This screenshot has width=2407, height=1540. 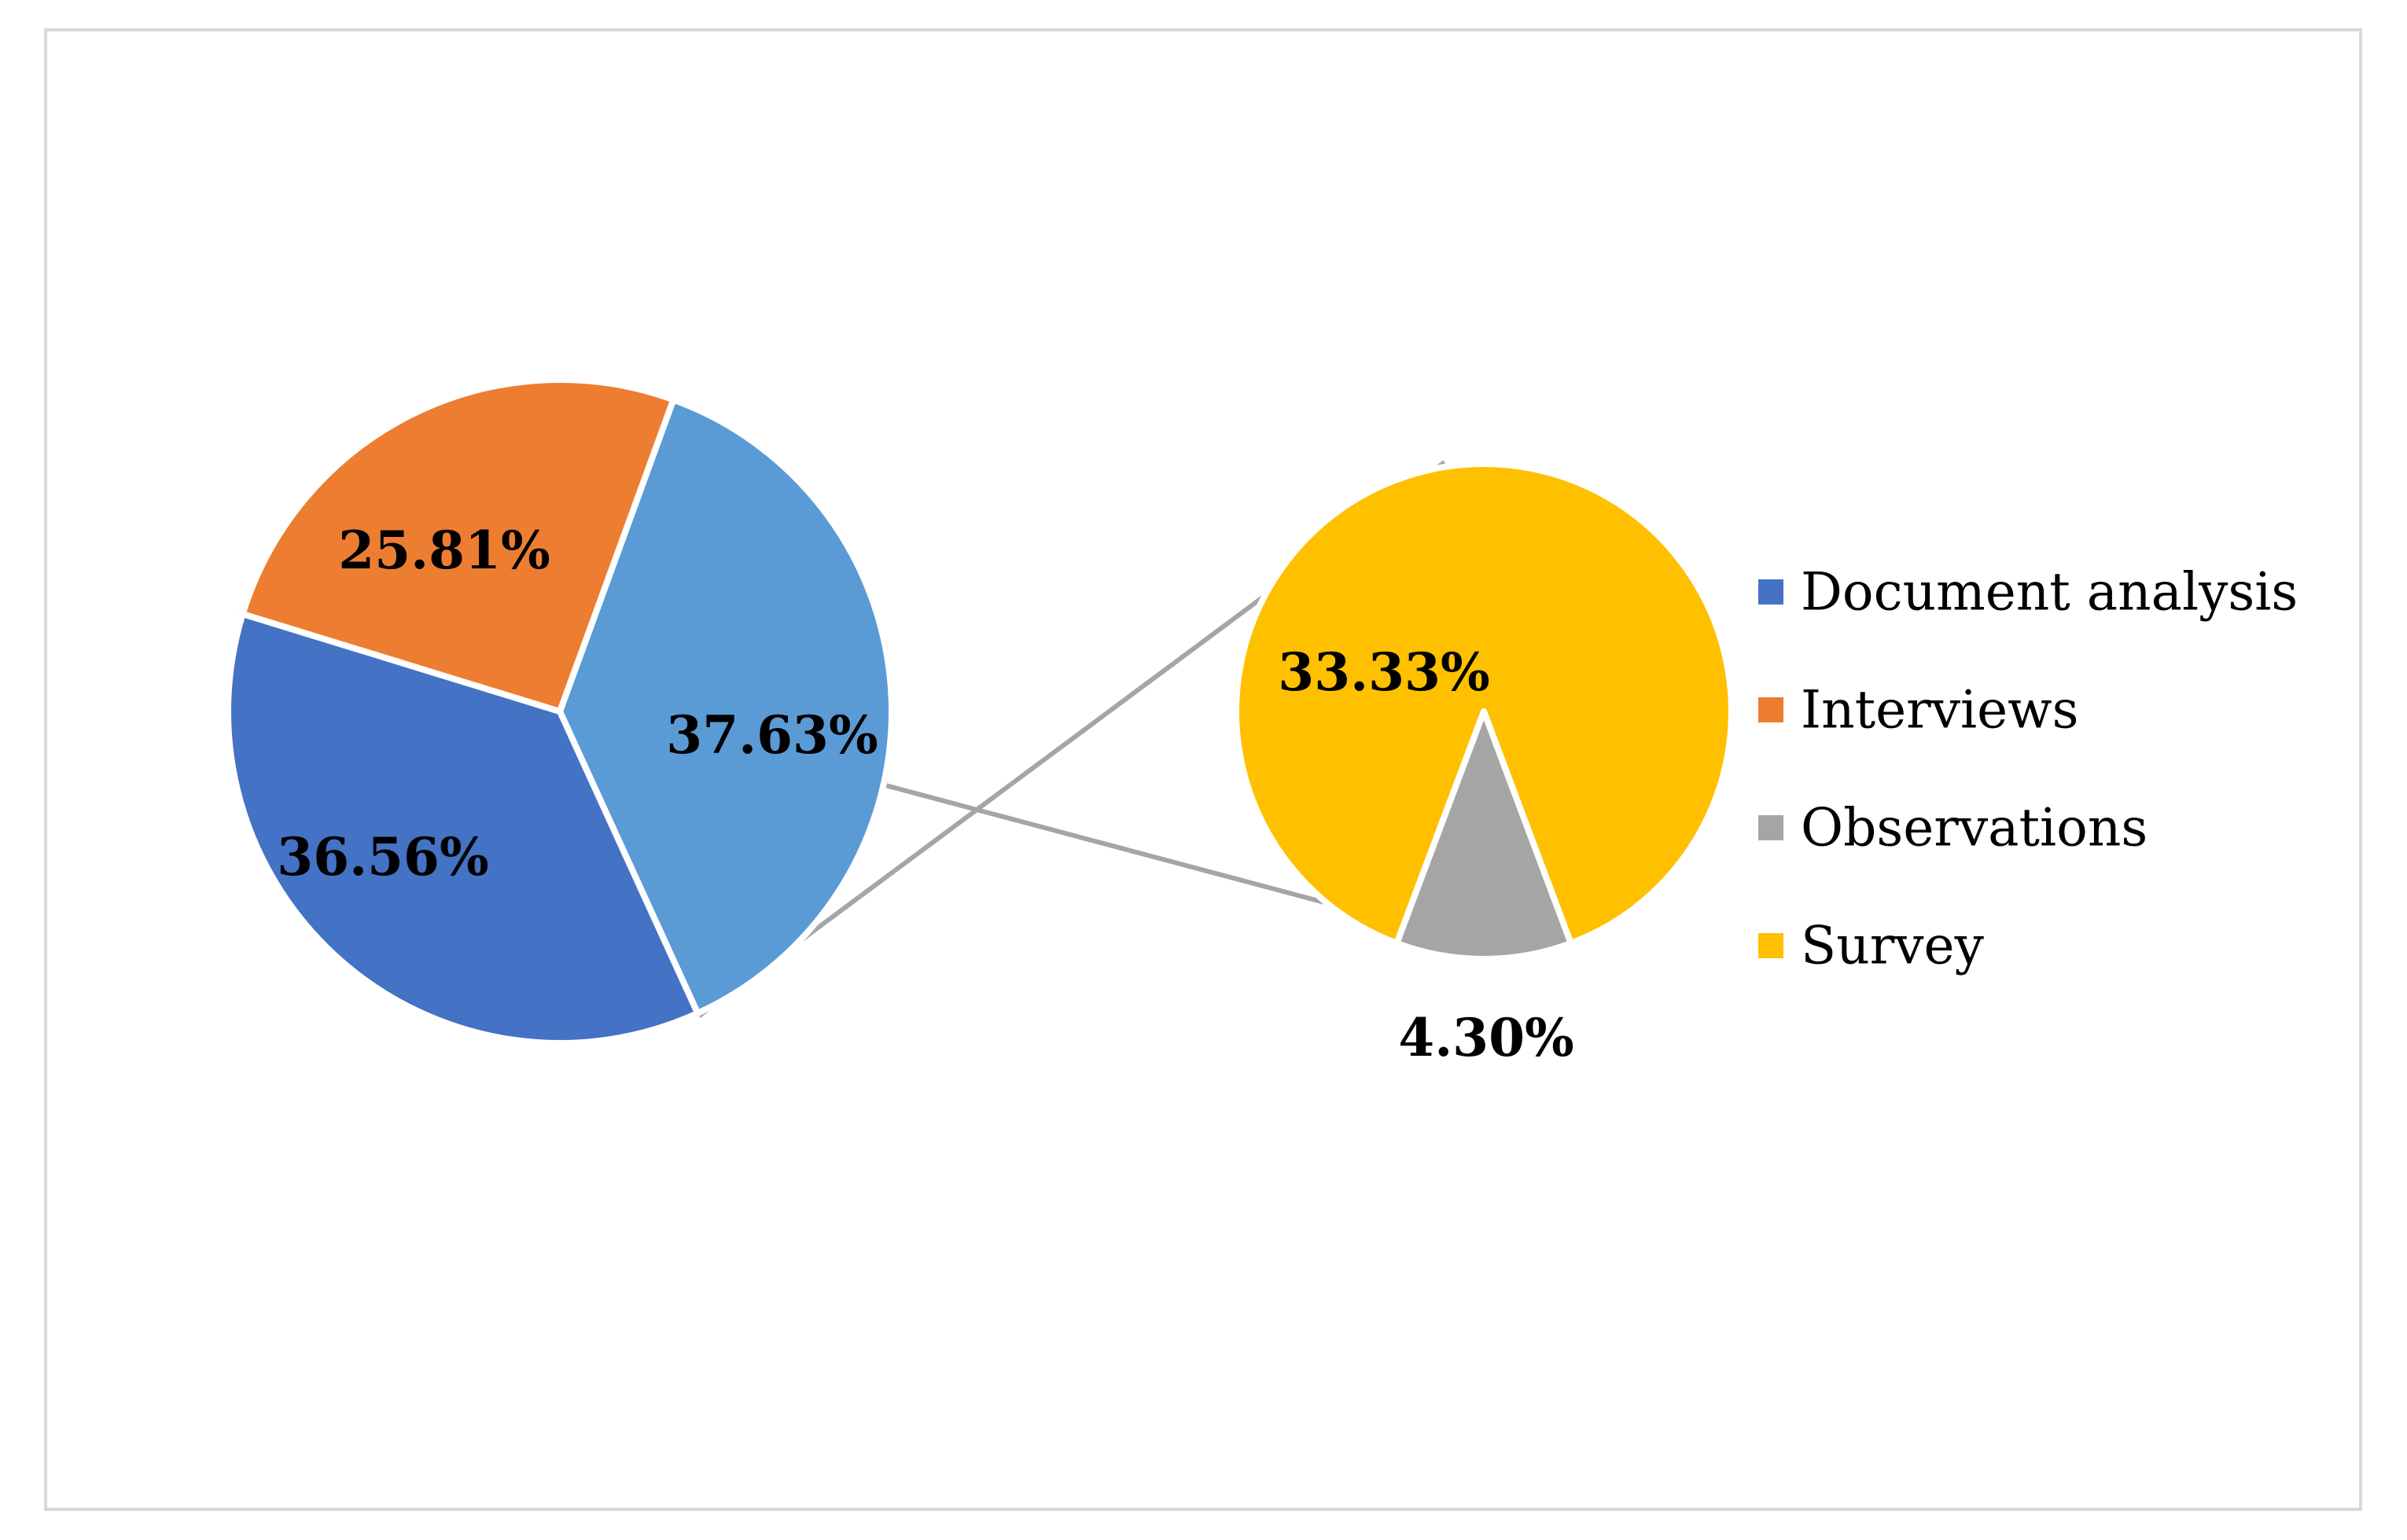 I want to click on slice-survey, so click(x=1484, y=704).